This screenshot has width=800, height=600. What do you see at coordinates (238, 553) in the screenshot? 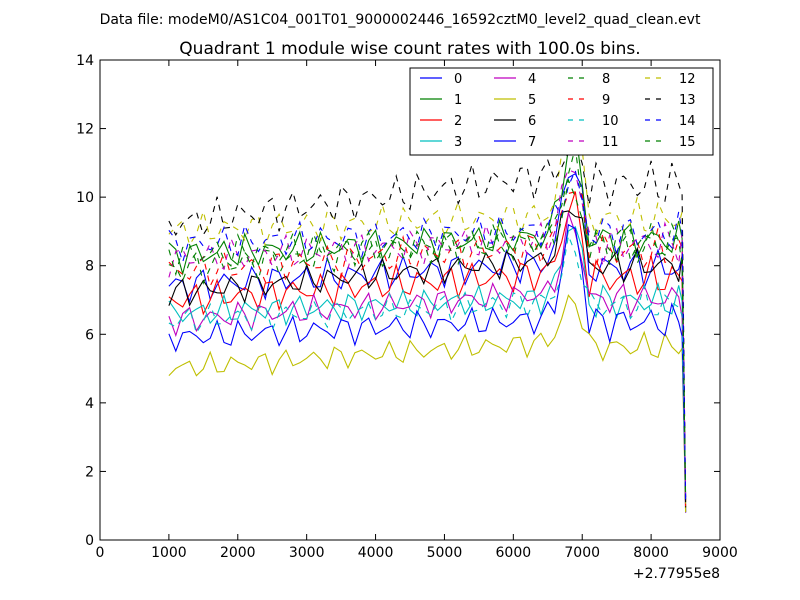
I see `x-tick-label: 2000` at bounding box center [238, 553].